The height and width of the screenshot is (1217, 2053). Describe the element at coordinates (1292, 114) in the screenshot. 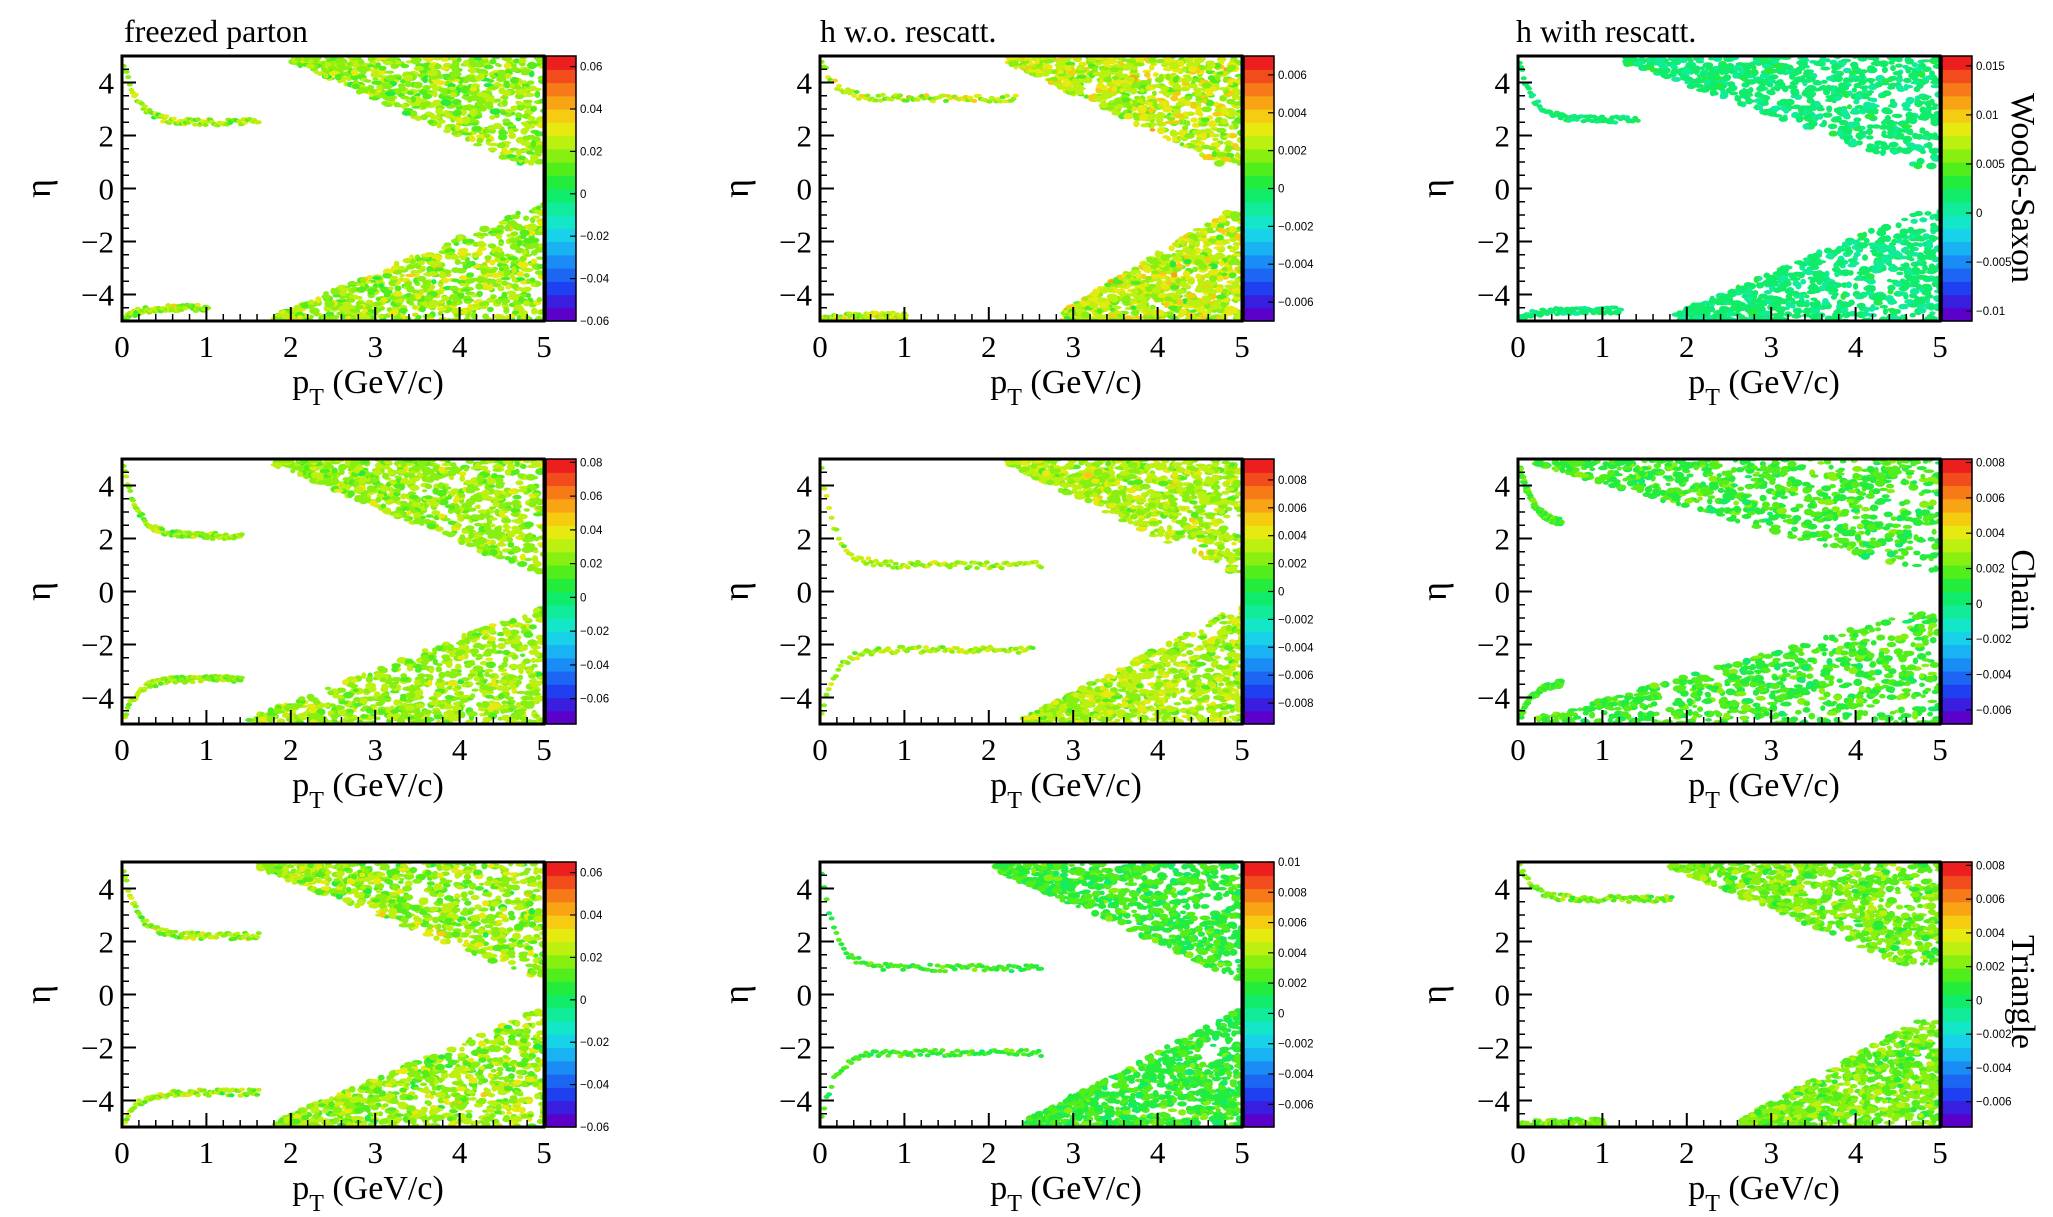

I see `colorbar-tick-label: 0.004` at that location.